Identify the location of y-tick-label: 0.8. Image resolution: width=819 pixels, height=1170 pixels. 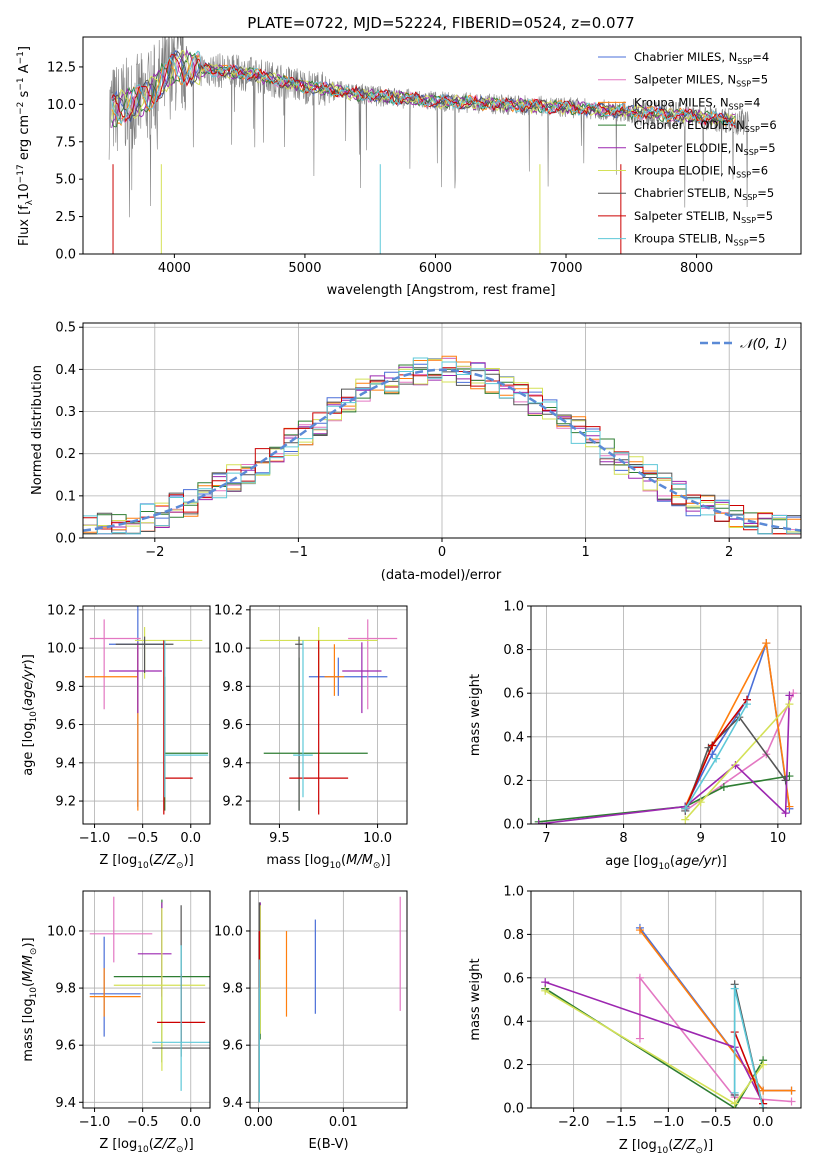
(513, 650).